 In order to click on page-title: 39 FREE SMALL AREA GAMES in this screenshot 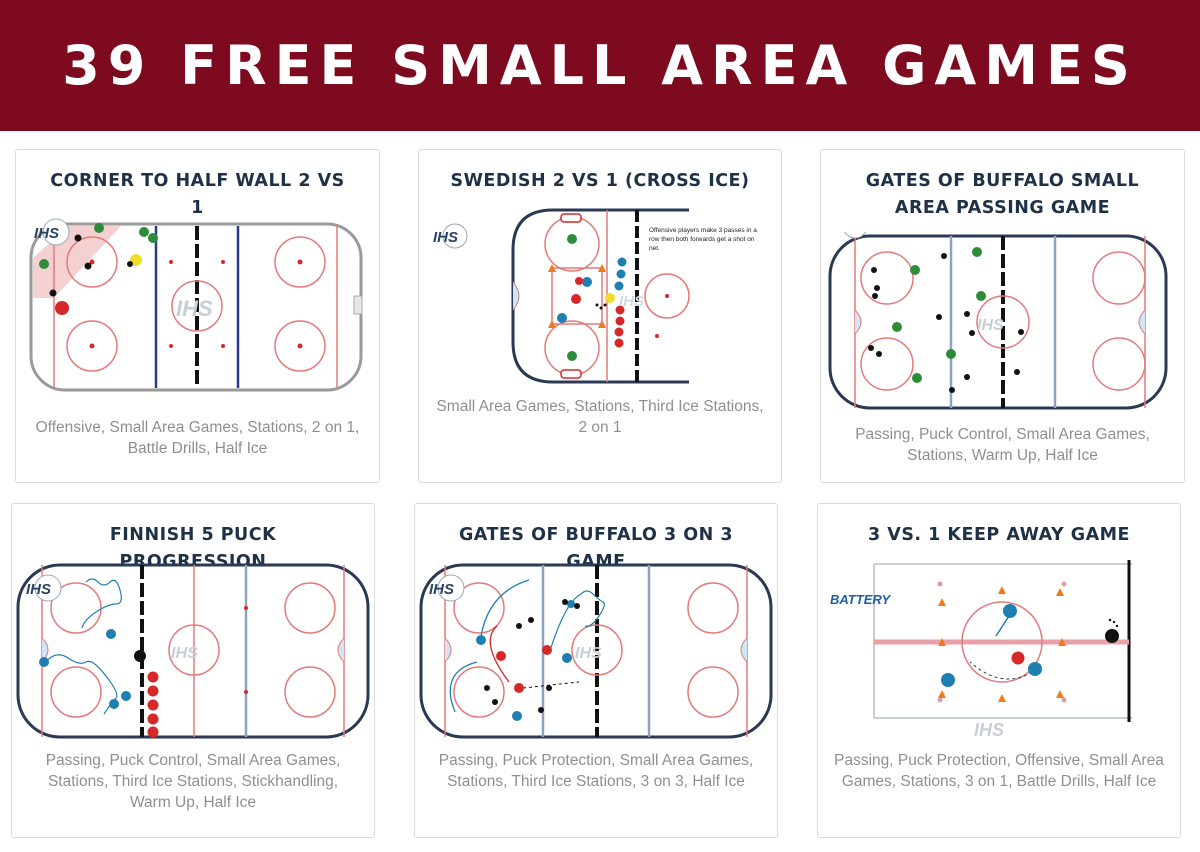, I will do `click(600, 65)`.